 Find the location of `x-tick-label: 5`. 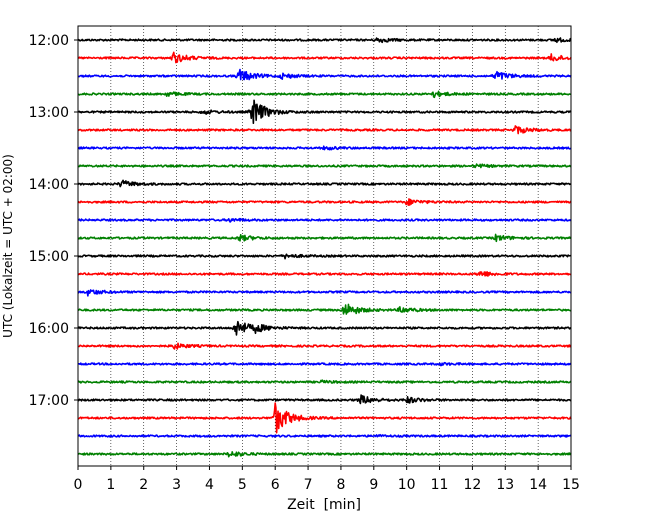

x-tick-label: 5 is located at coordinates (242, 485).